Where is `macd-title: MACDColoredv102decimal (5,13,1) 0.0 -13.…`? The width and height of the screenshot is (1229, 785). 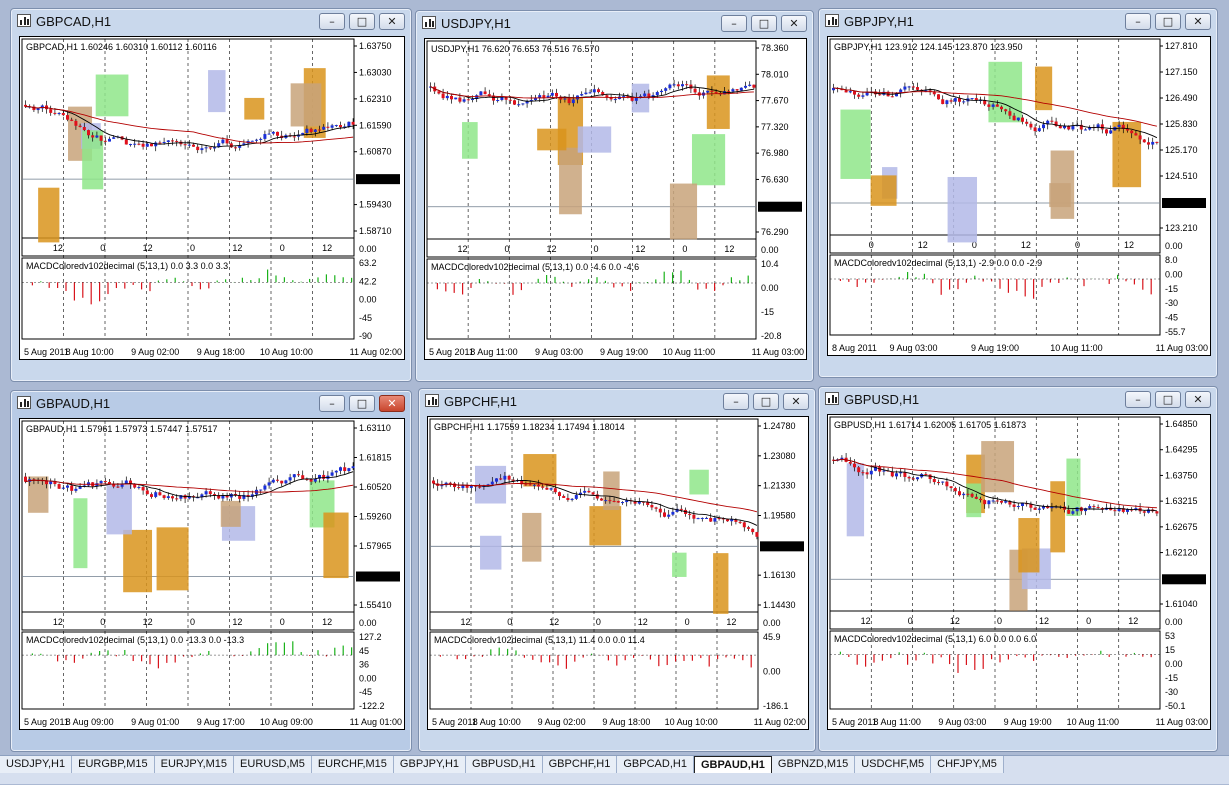
macd-title: MACDColoredv102decimal (5,13,1) 0.0 -13.… is located at coordinates (135, 640).